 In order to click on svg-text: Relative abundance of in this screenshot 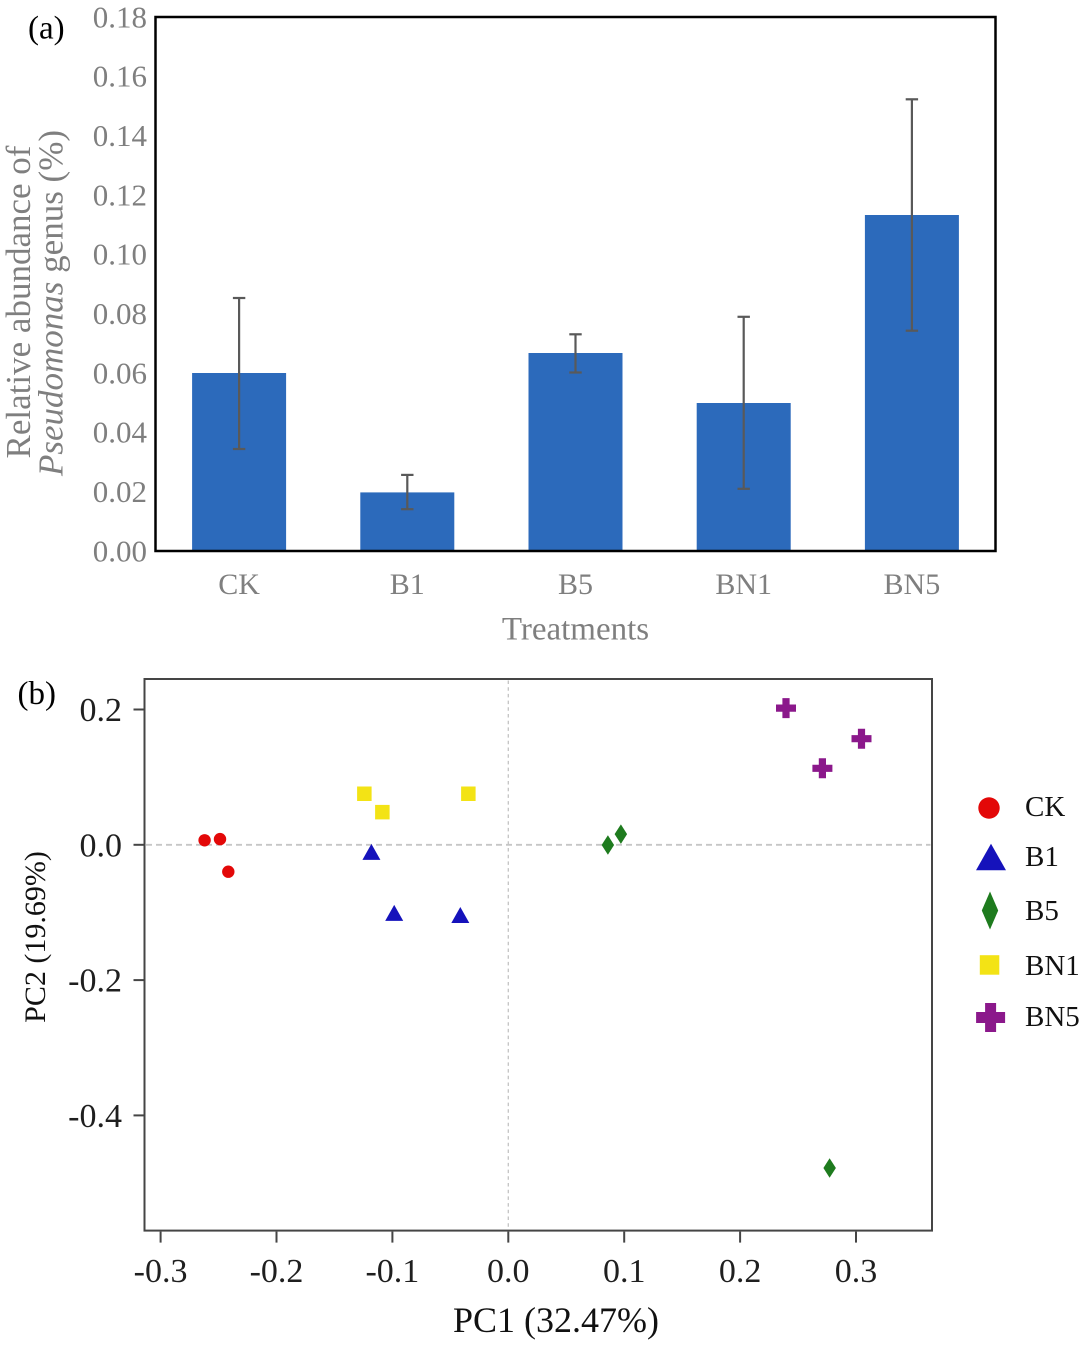, I will do `click(19, 301)`.